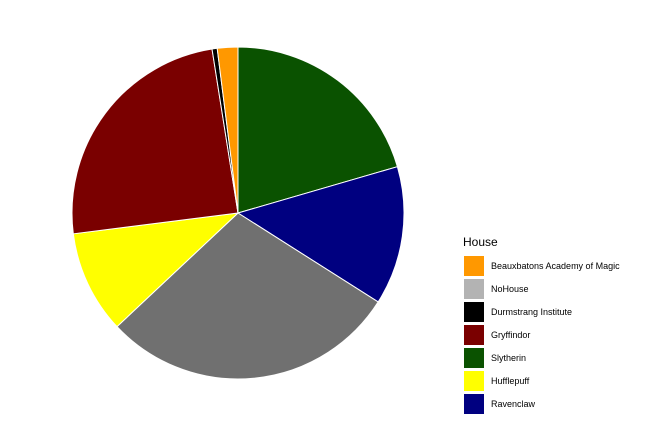  What do you see at coordinates (563, 288) in the screenshot?
I see `legend-item-nohouse: NoHouse` at bounding box center [563, 288].